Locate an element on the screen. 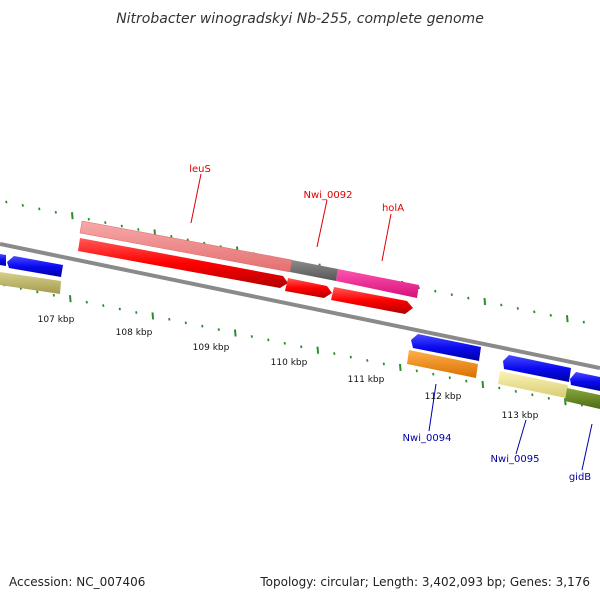 This screenshot has width=600, height=600. nwi0095-cds-arrow is located at coordinates (537, 368).